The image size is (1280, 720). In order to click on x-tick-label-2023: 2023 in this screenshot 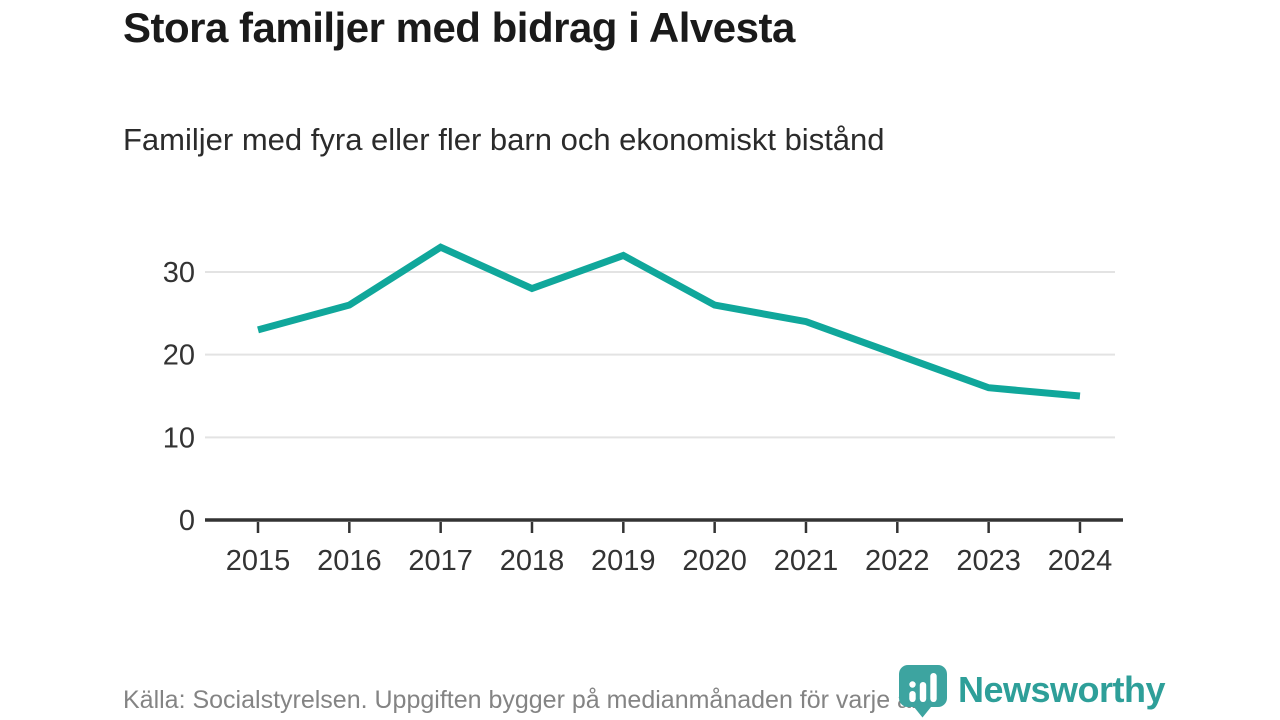, I will do `click(988, 561)`.